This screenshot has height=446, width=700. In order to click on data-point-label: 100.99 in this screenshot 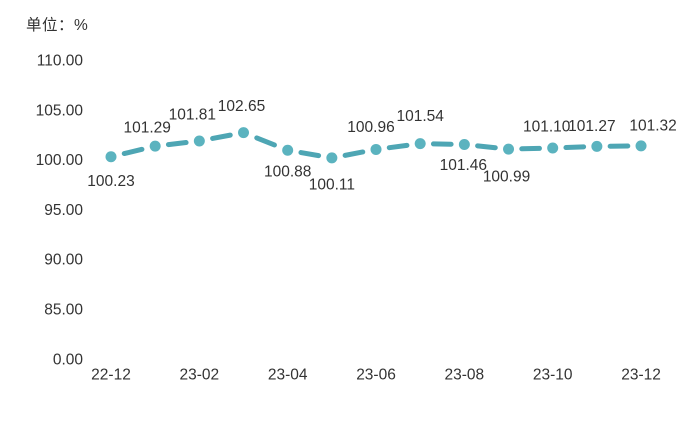, I will do `click(506, 177)`.